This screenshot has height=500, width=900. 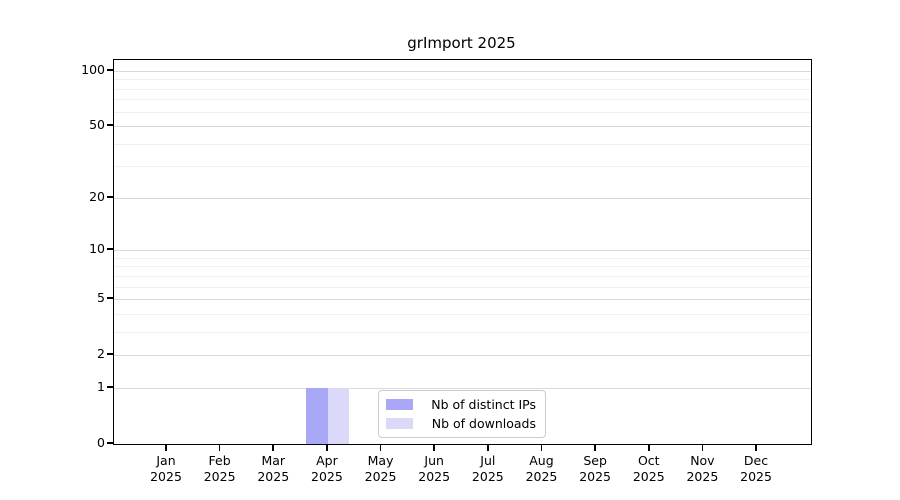 What do you see at coordinates (166, 468) in the screenshot?
I see `x-tick-label: Jan 2025` at bounding box center [166, 468].